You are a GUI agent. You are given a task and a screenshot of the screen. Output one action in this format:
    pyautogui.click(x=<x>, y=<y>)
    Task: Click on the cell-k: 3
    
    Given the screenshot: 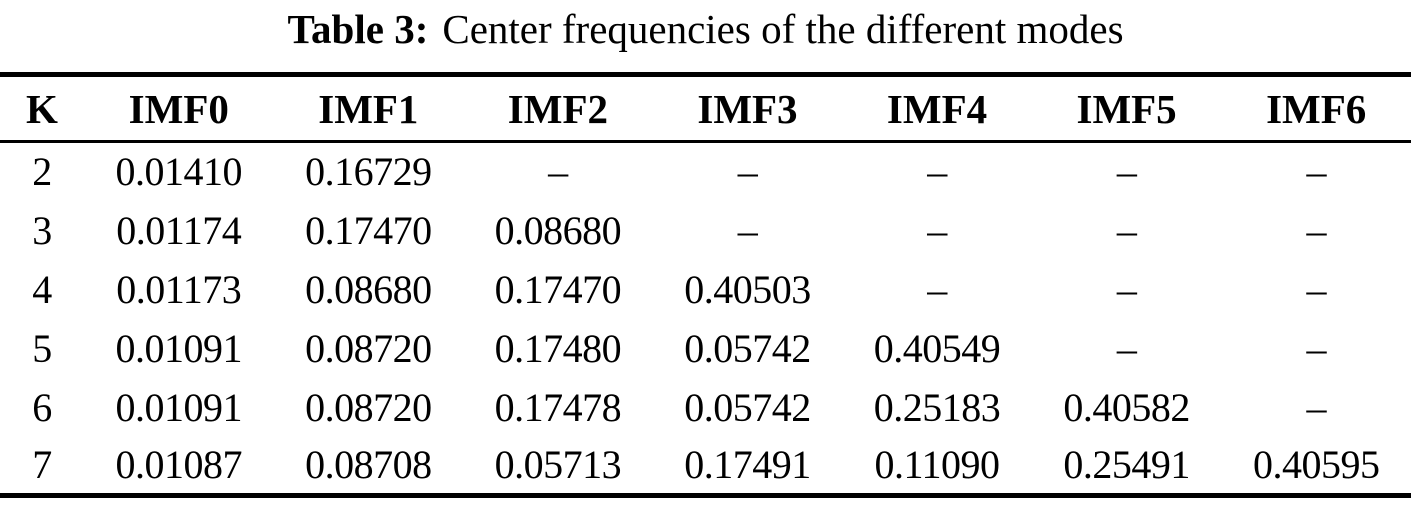 What is the action you would take?
    pyautogui.click(x=42, y=230)
    